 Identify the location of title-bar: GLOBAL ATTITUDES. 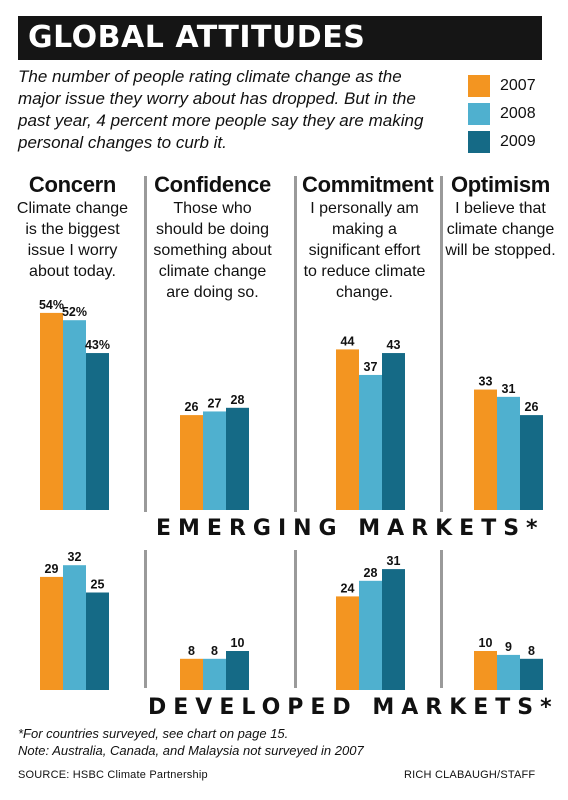
(280, 38).